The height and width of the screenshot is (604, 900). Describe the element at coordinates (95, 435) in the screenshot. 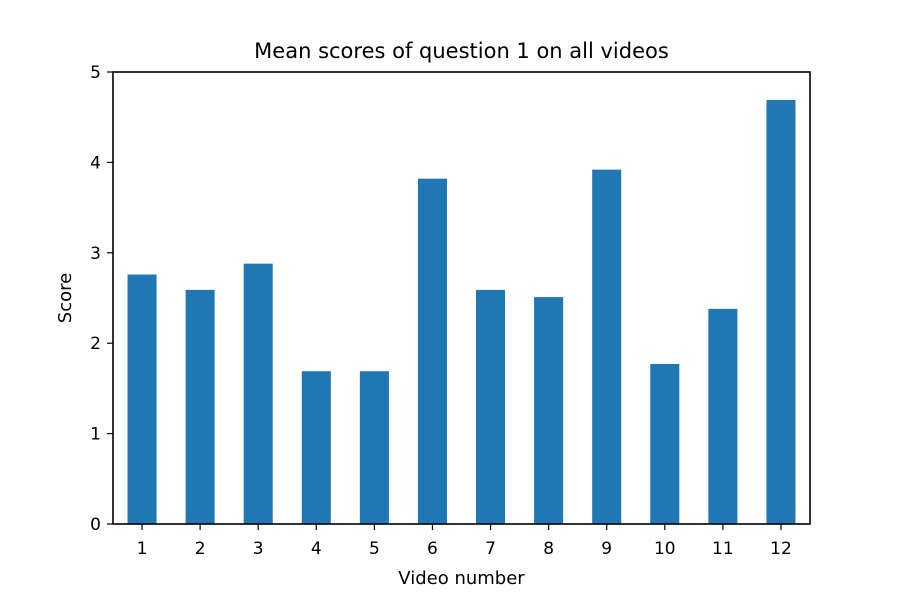

I see `y-tick-label: 1` at that location.